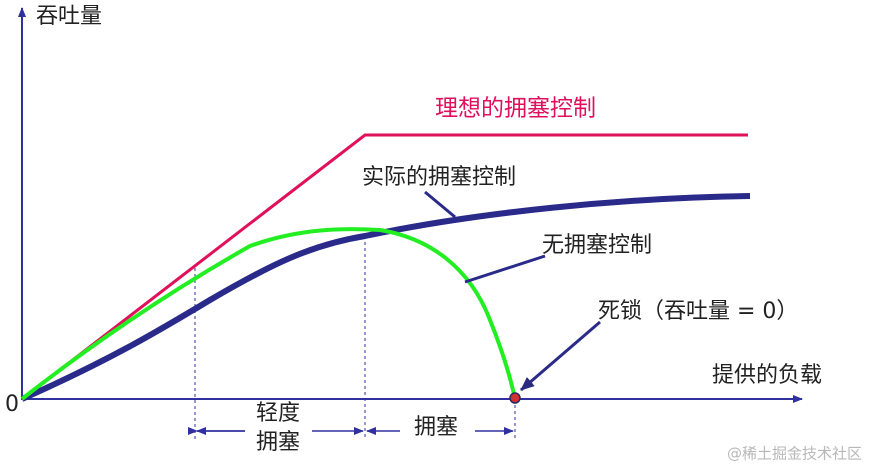 The image size is (870, 468). Describe the element at coordinates (278, 413) in the screenshot. I see `region-label: 轻度` at that location.